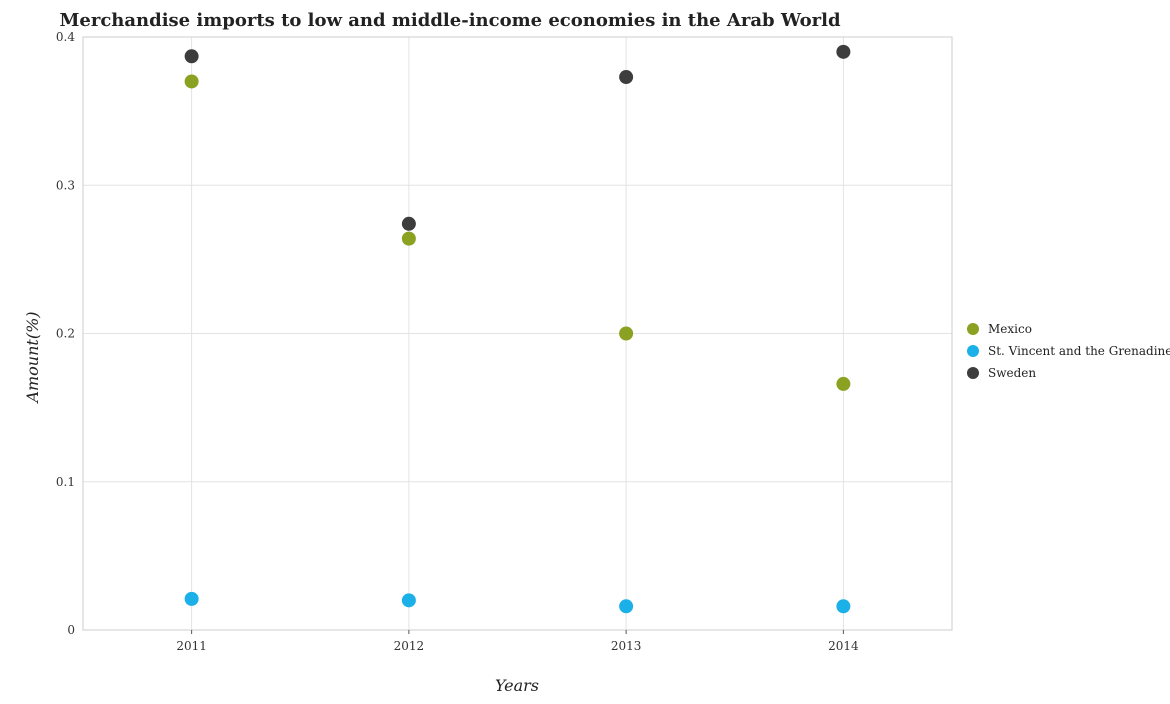 The height and width of the screenshot is (704, 1170). What do you see at coordinates (32, 357) in the screenshot?
I see `y-axis-label: Amount(%)` at bounding box center [32, 357].